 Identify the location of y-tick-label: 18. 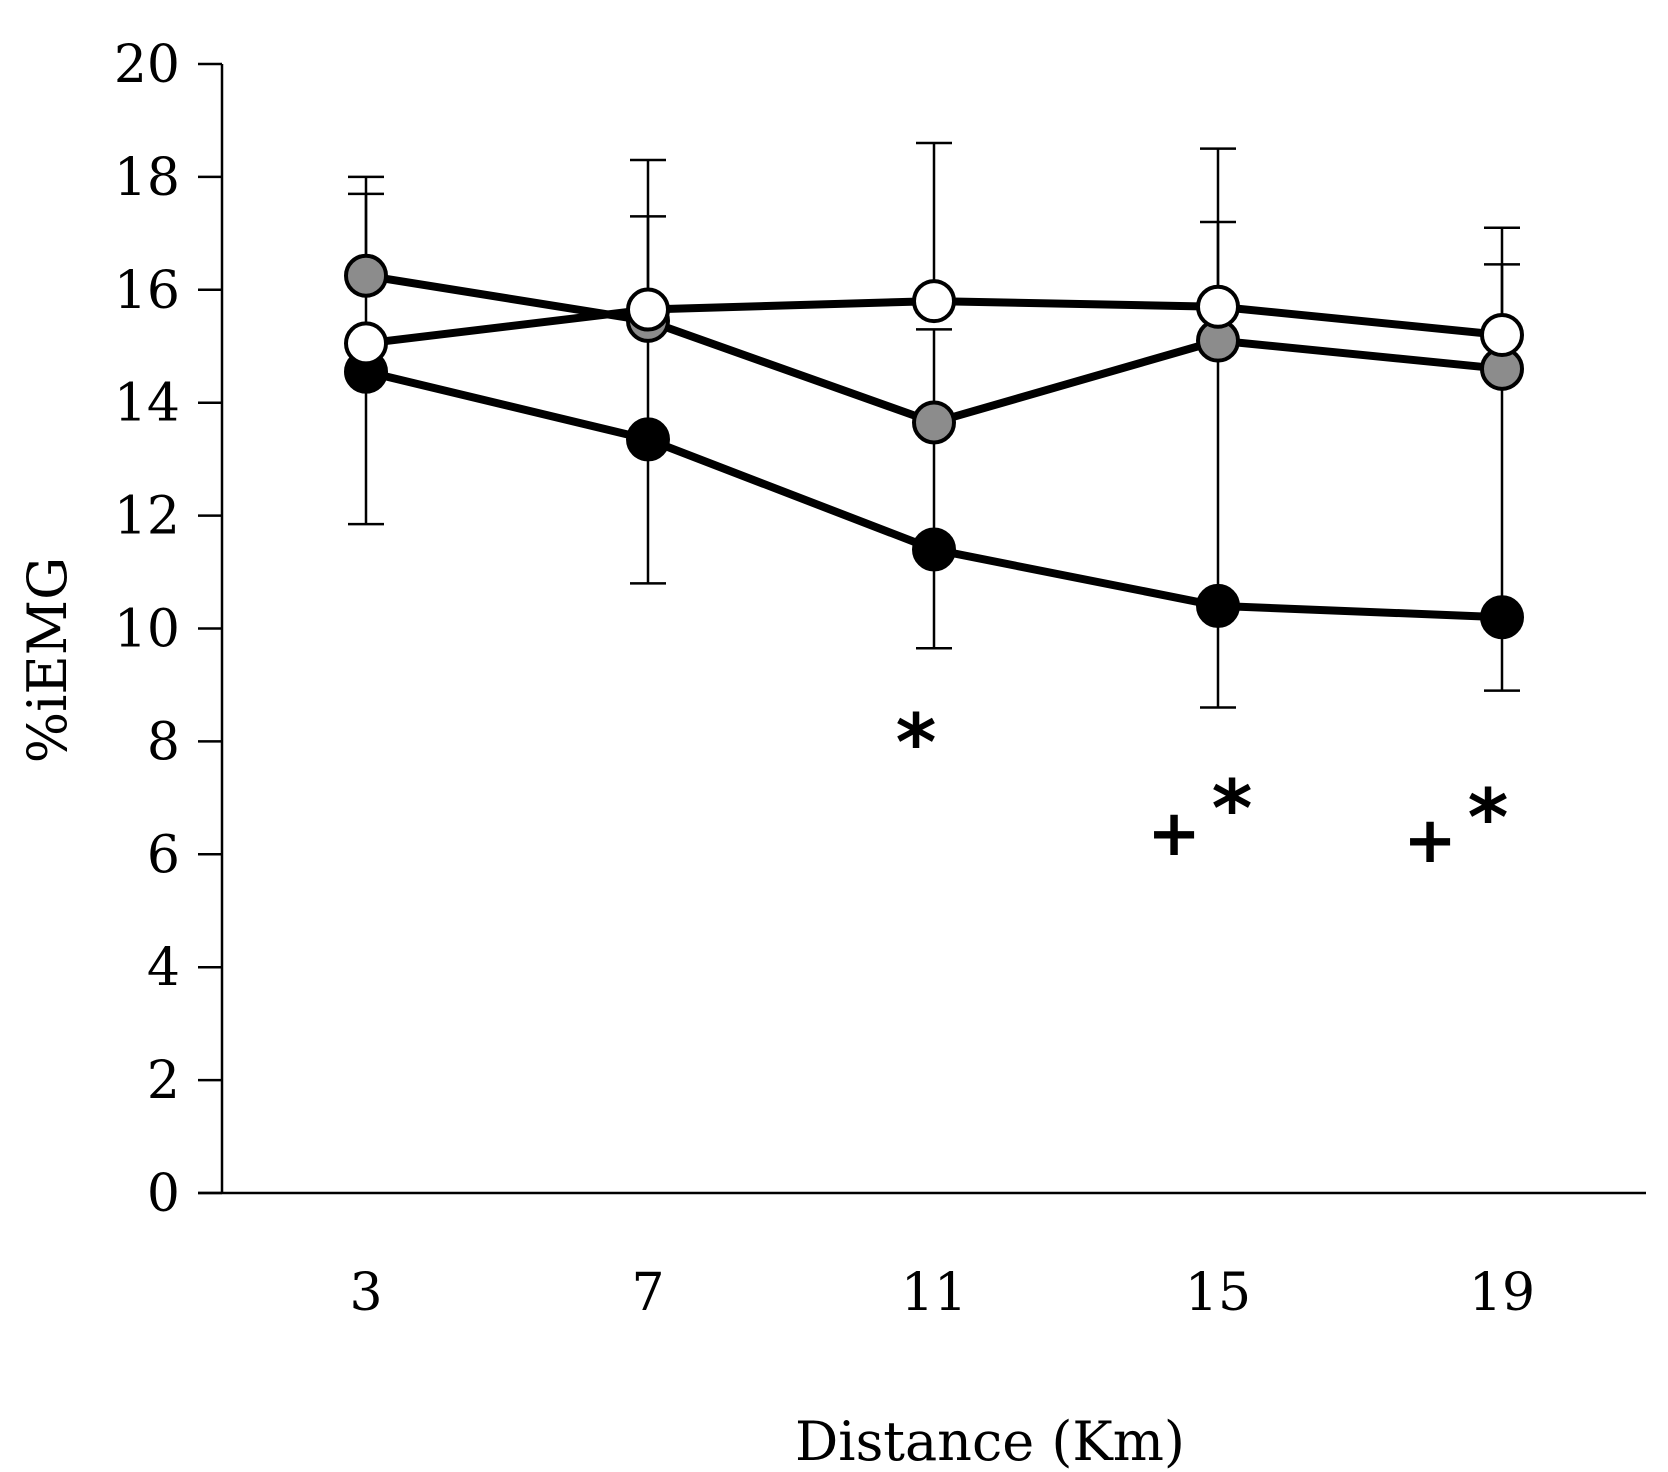
(147, 178).